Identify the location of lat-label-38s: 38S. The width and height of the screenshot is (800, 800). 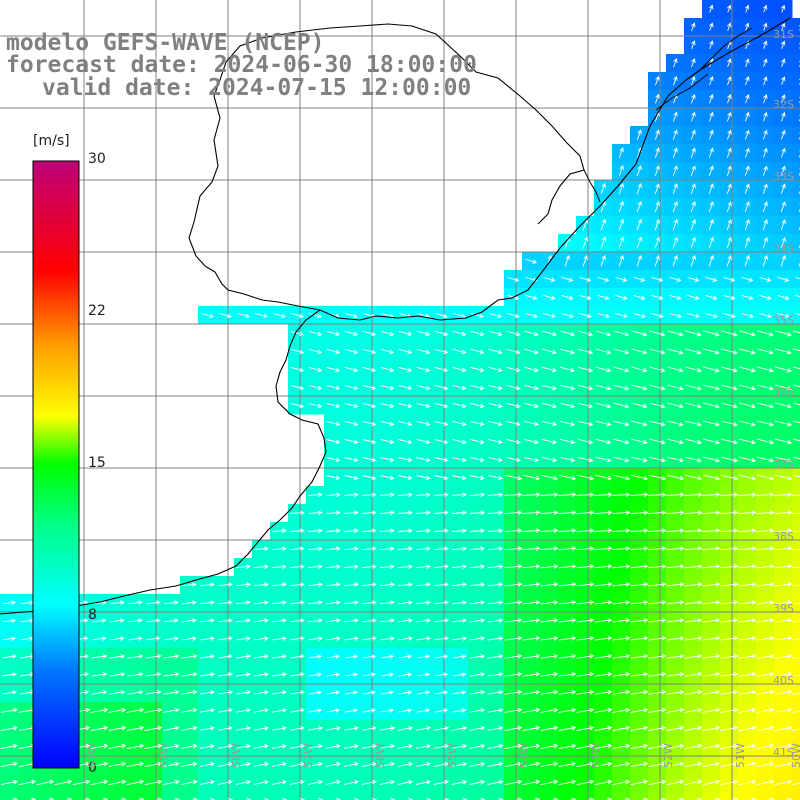
(783, 536).